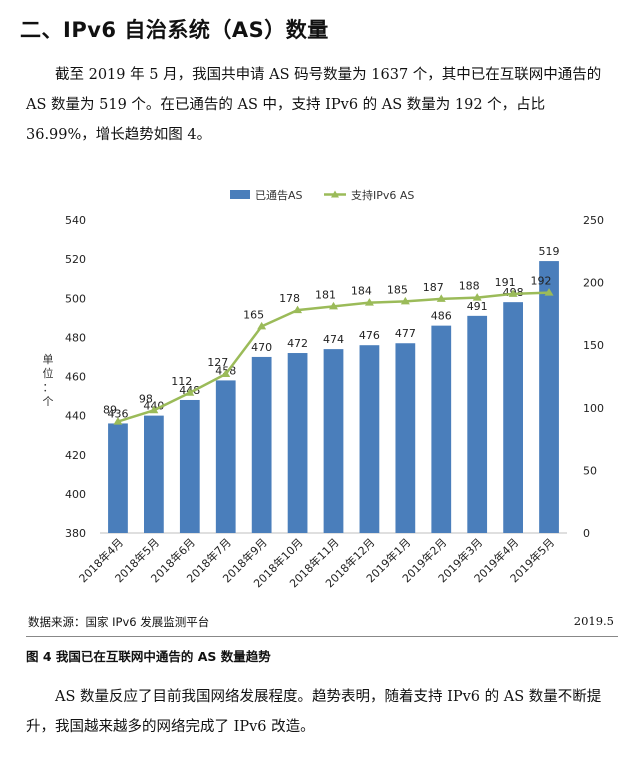 Image resolution: width=640 pixels, height=779 pixels. I want to click on bar-value-label: 472, so click(297, 343).